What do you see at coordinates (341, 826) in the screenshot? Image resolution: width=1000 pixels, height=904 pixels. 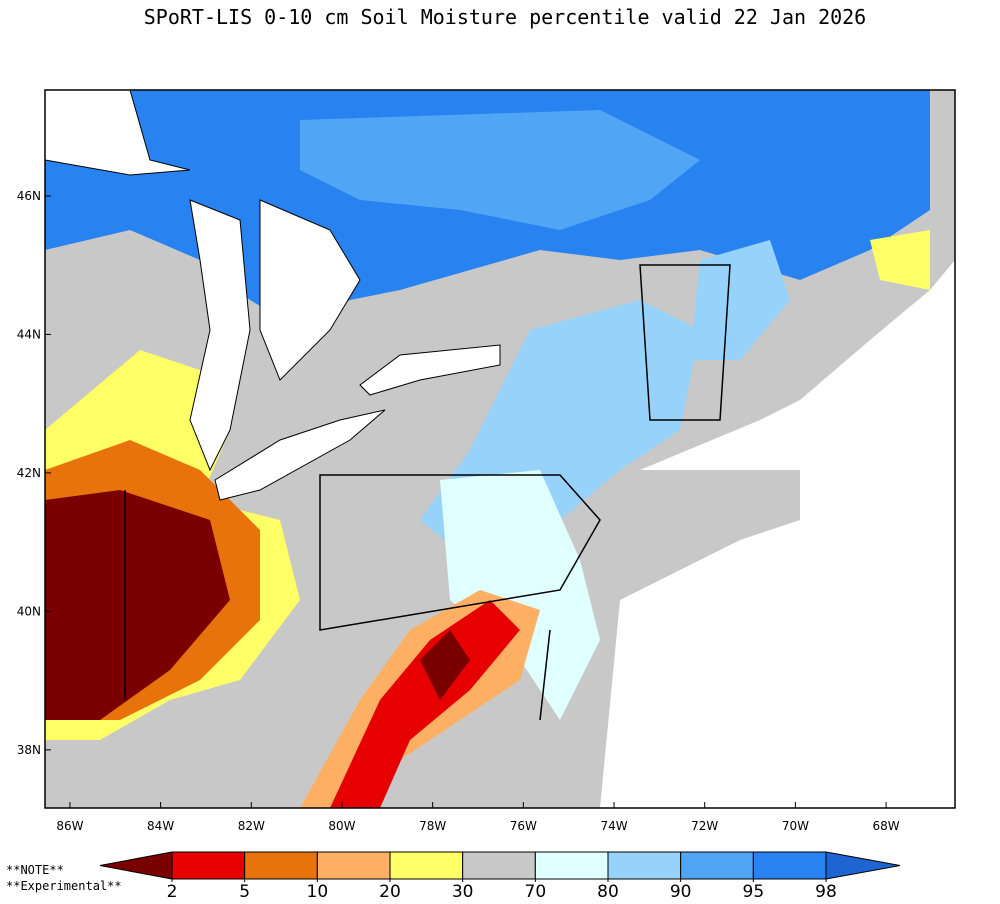 I see `x-tick-label: 80W` at bounding box center [341, 826].